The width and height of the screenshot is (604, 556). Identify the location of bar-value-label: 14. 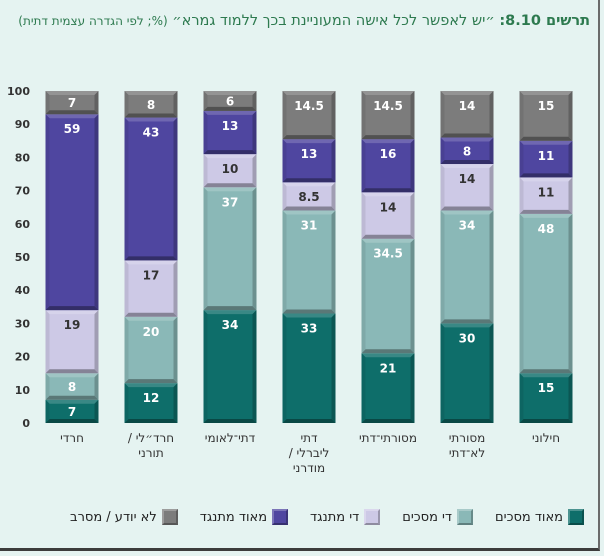
(467, 179).